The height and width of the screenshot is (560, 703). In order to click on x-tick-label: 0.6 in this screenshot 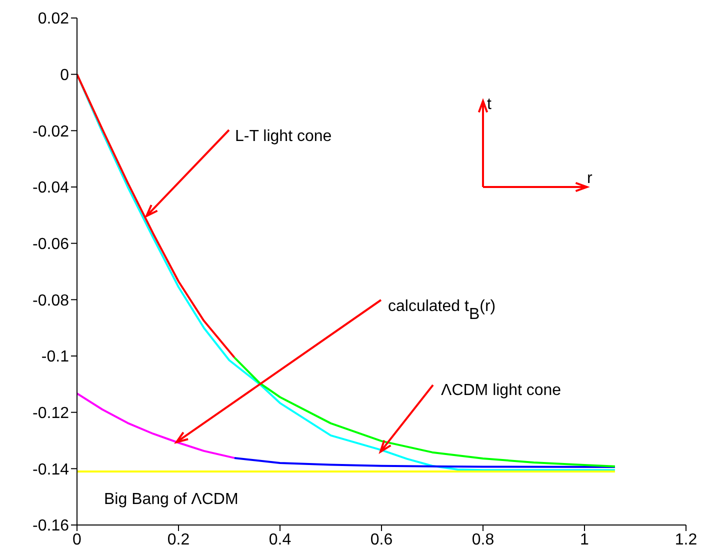, I will do `click(381, 539)`.